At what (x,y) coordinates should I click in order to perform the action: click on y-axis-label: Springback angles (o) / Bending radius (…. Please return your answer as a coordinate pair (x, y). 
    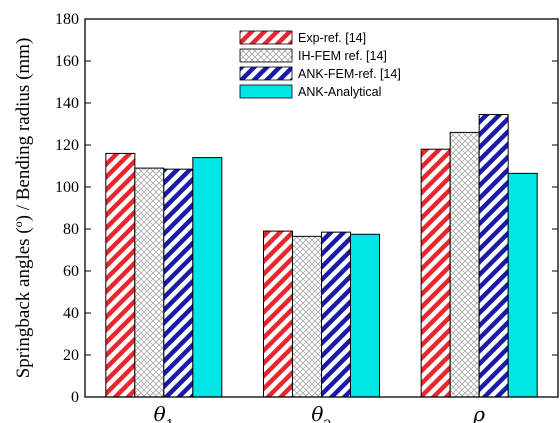
    Looking at the image, I should click on (22, 208).